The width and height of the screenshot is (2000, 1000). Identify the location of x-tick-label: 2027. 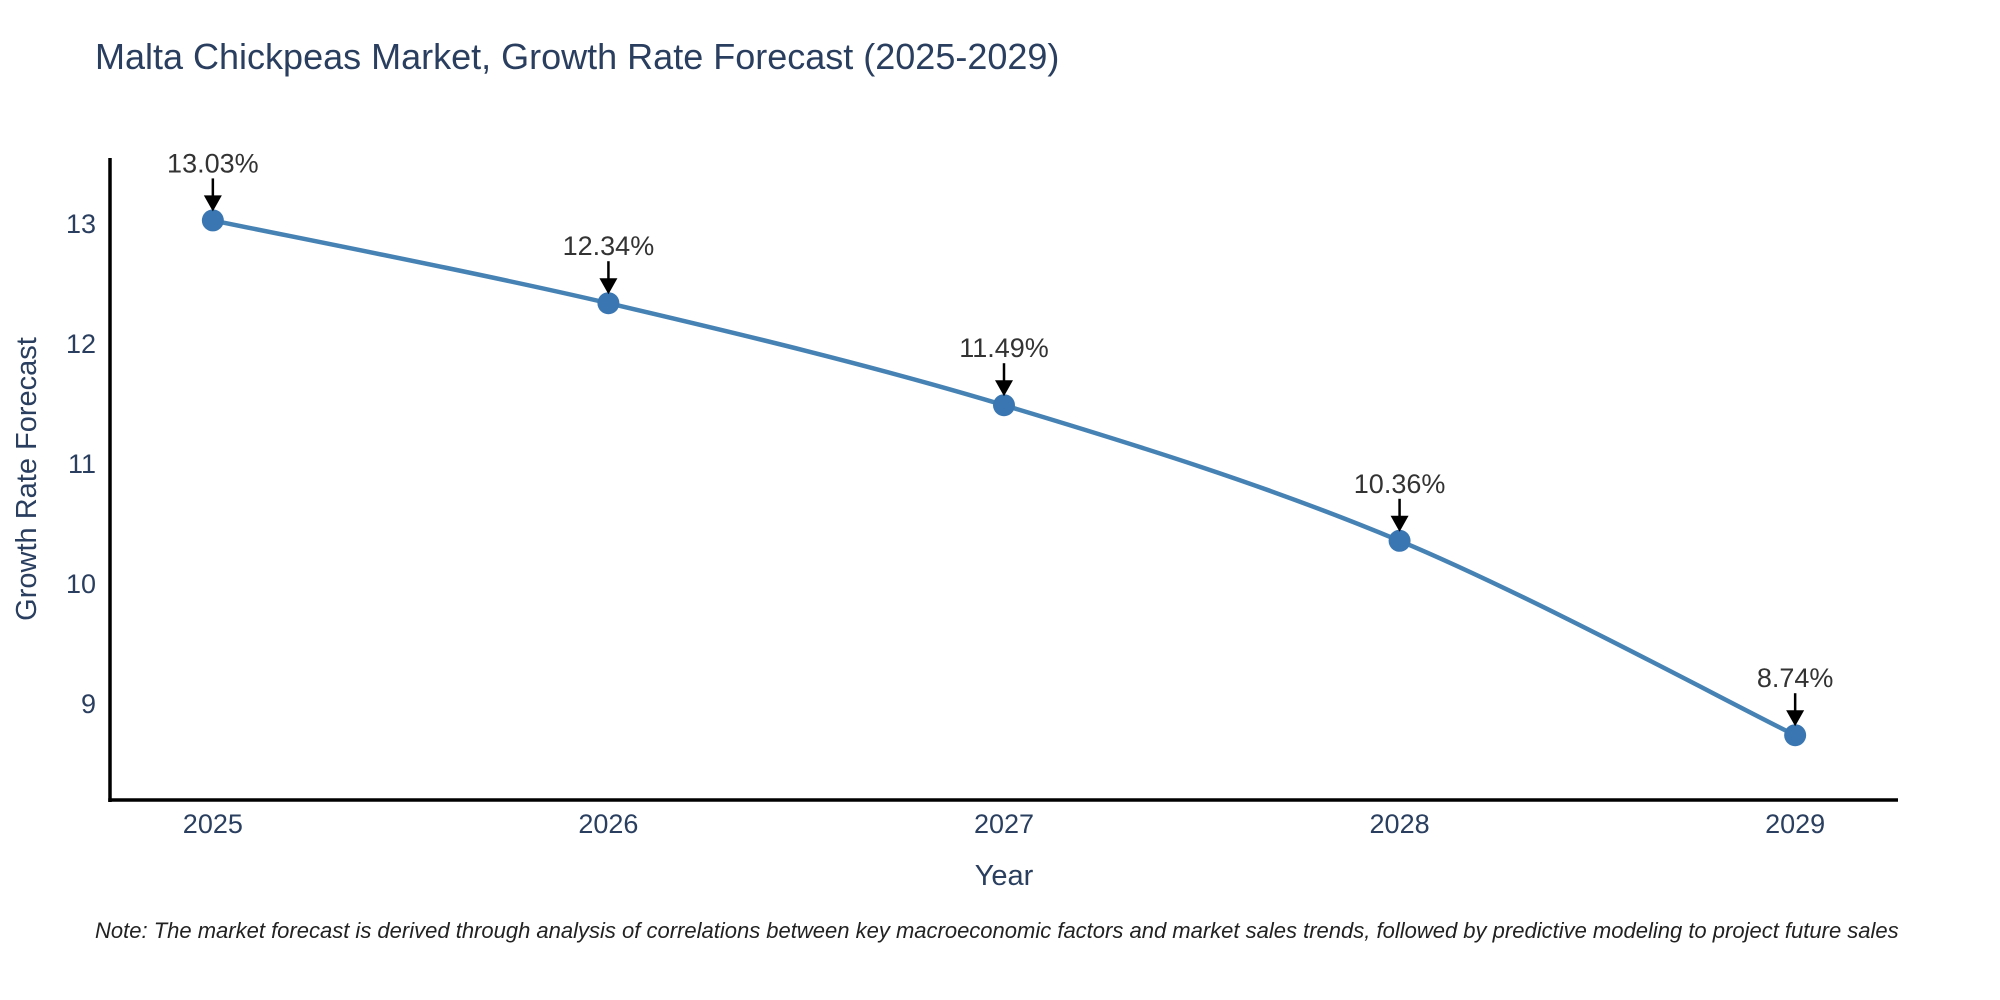
(1004, 824).